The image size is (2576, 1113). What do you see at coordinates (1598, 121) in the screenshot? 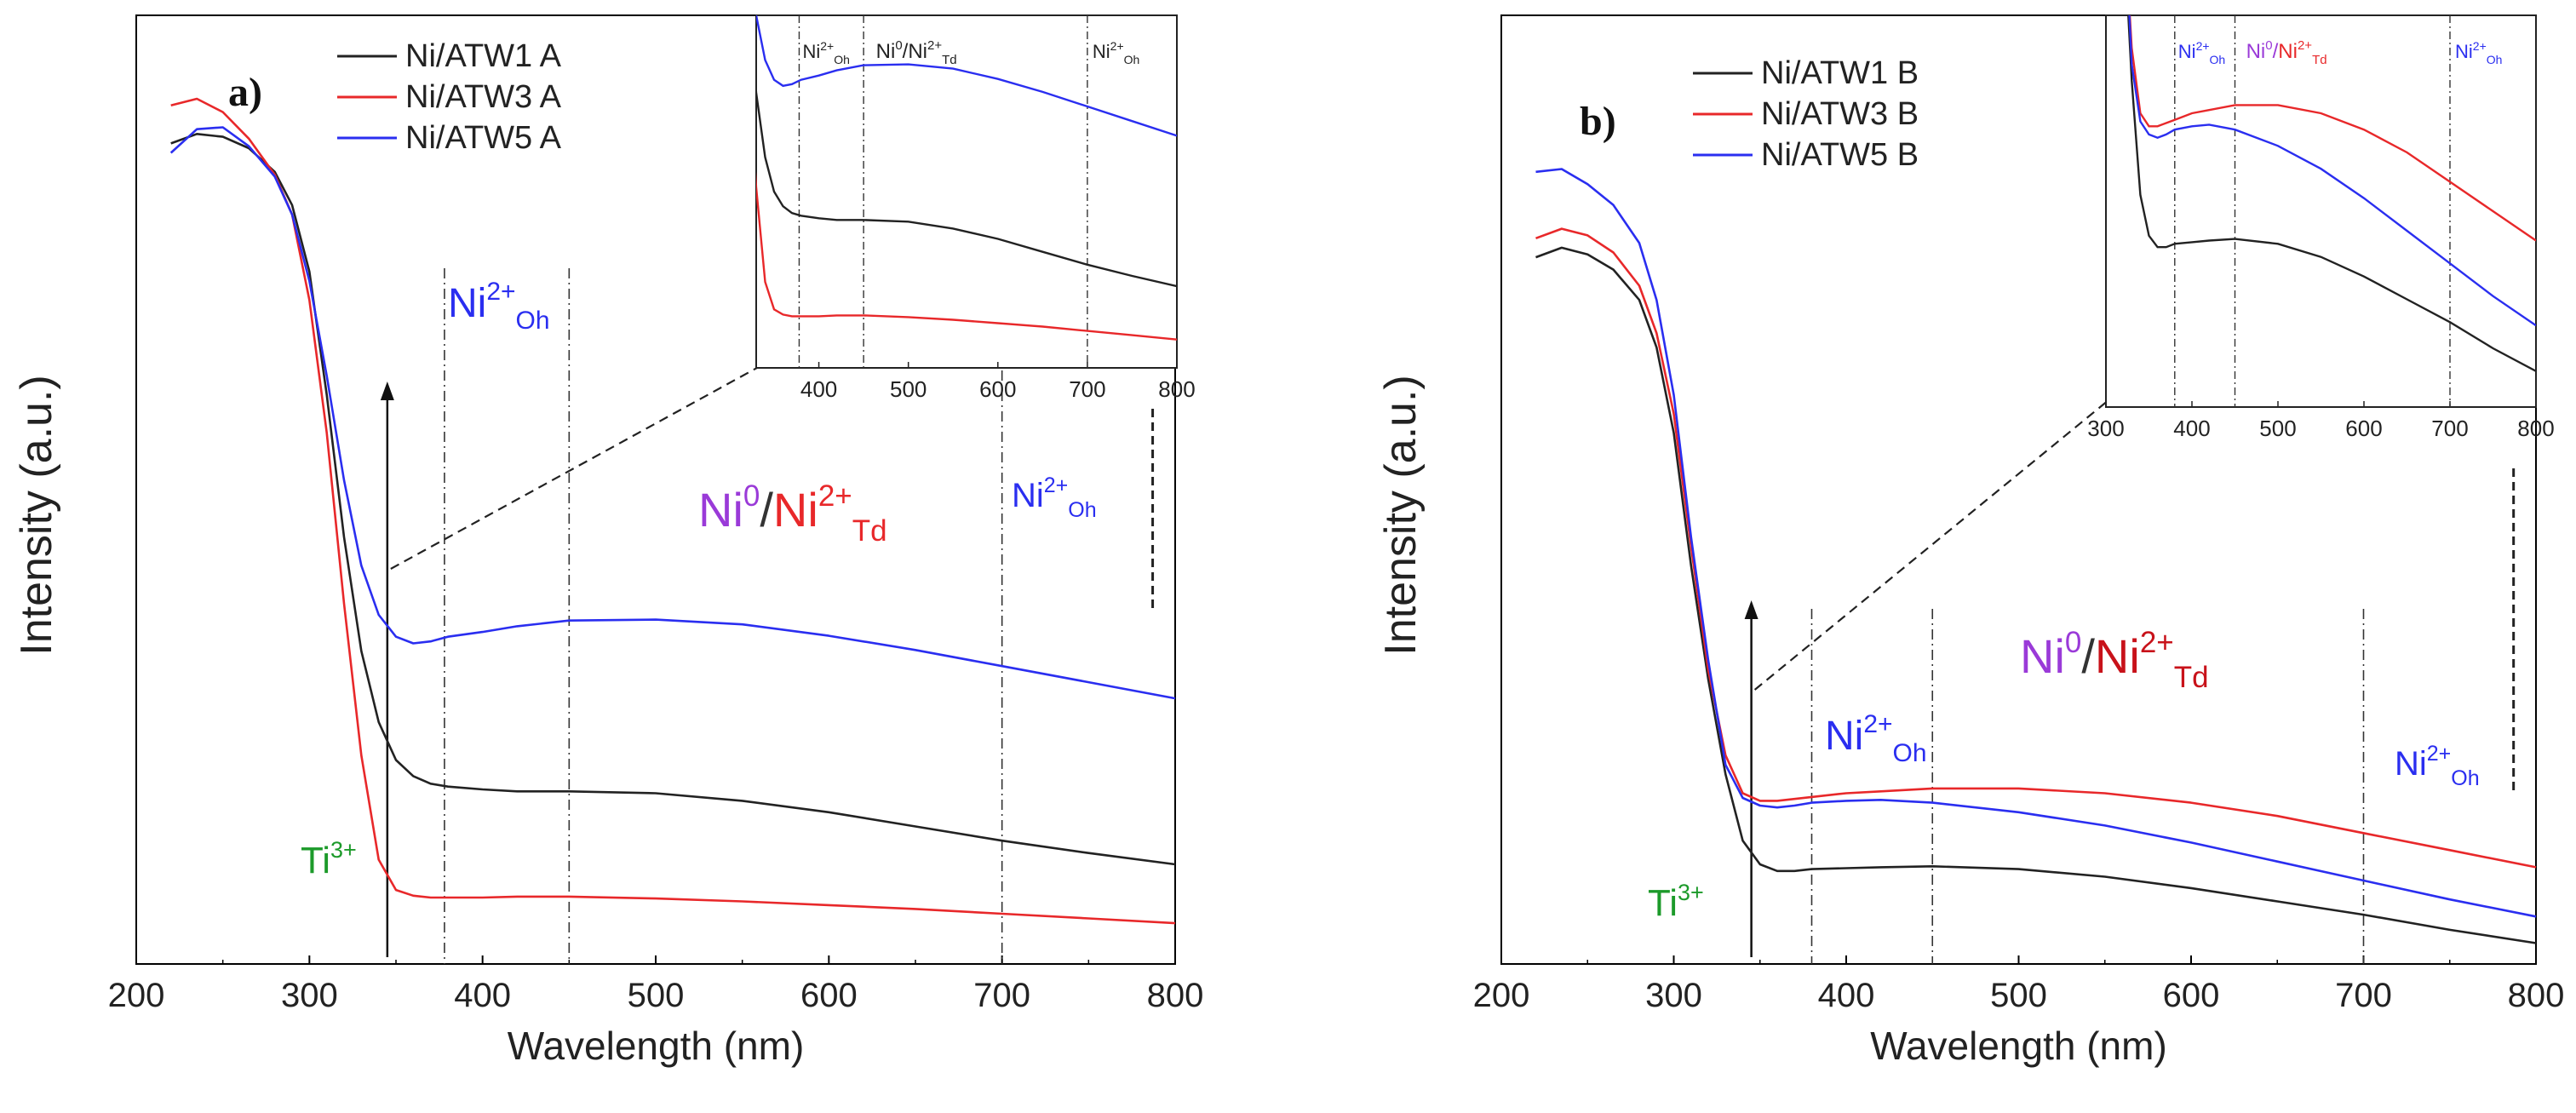
I see `panel-label: b)` at bounding box center [1598, 121].